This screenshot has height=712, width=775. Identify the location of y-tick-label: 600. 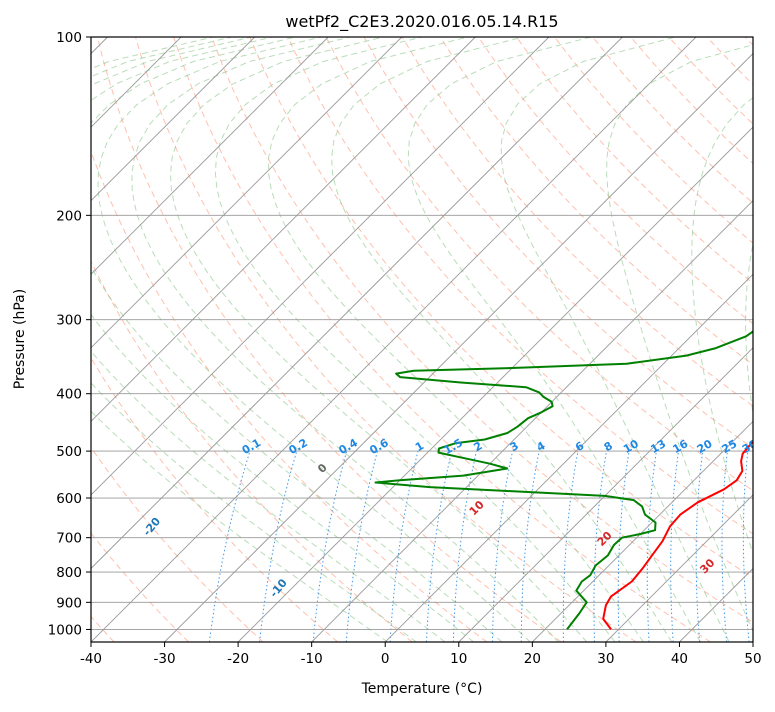
(69, 499).